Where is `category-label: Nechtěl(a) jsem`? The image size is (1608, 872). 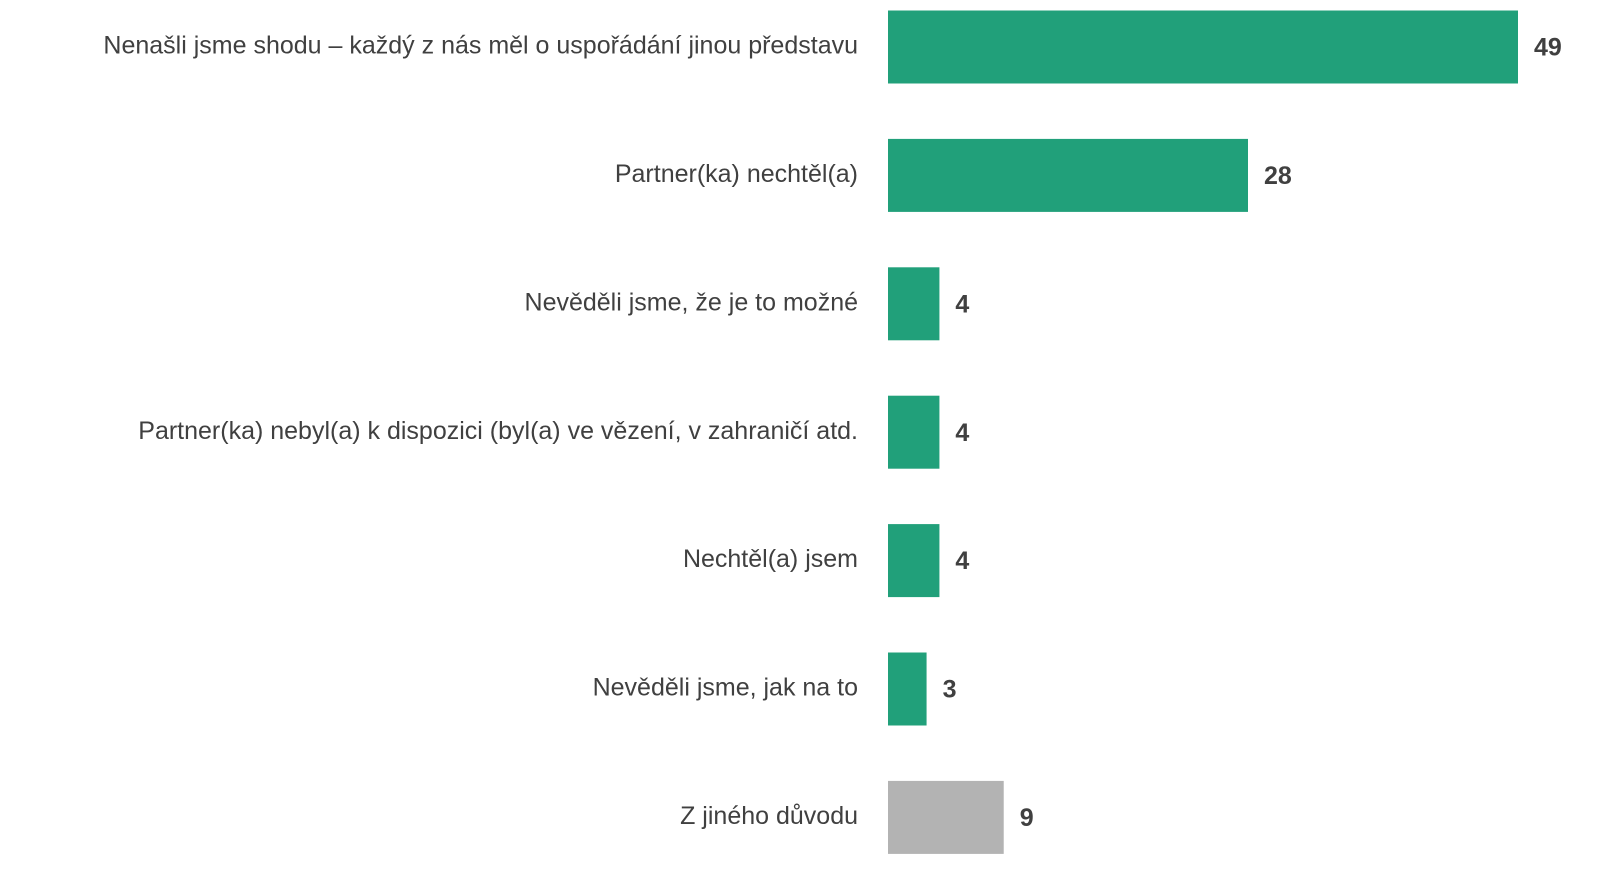
category-label: Nechtěl(a) jsem is located at coordinates (770, 559).